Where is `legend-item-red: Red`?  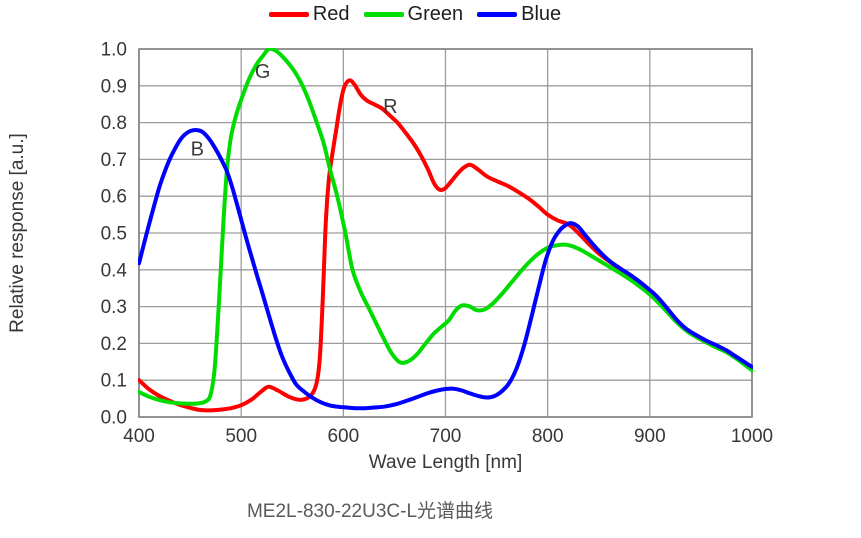
legend-item-red: Red is located at coordinates (309, 14).